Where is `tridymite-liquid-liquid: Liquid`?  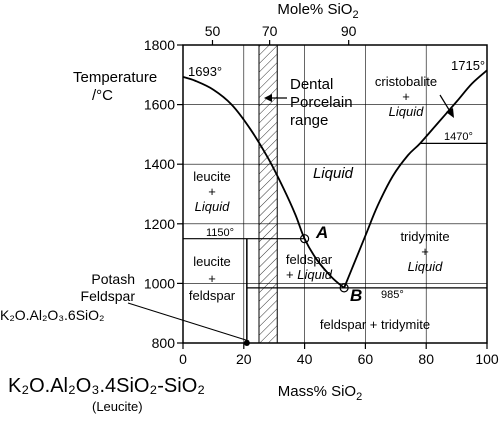
tridymite-liquid-liquid: Liquid is located at coordinates (425, 266).